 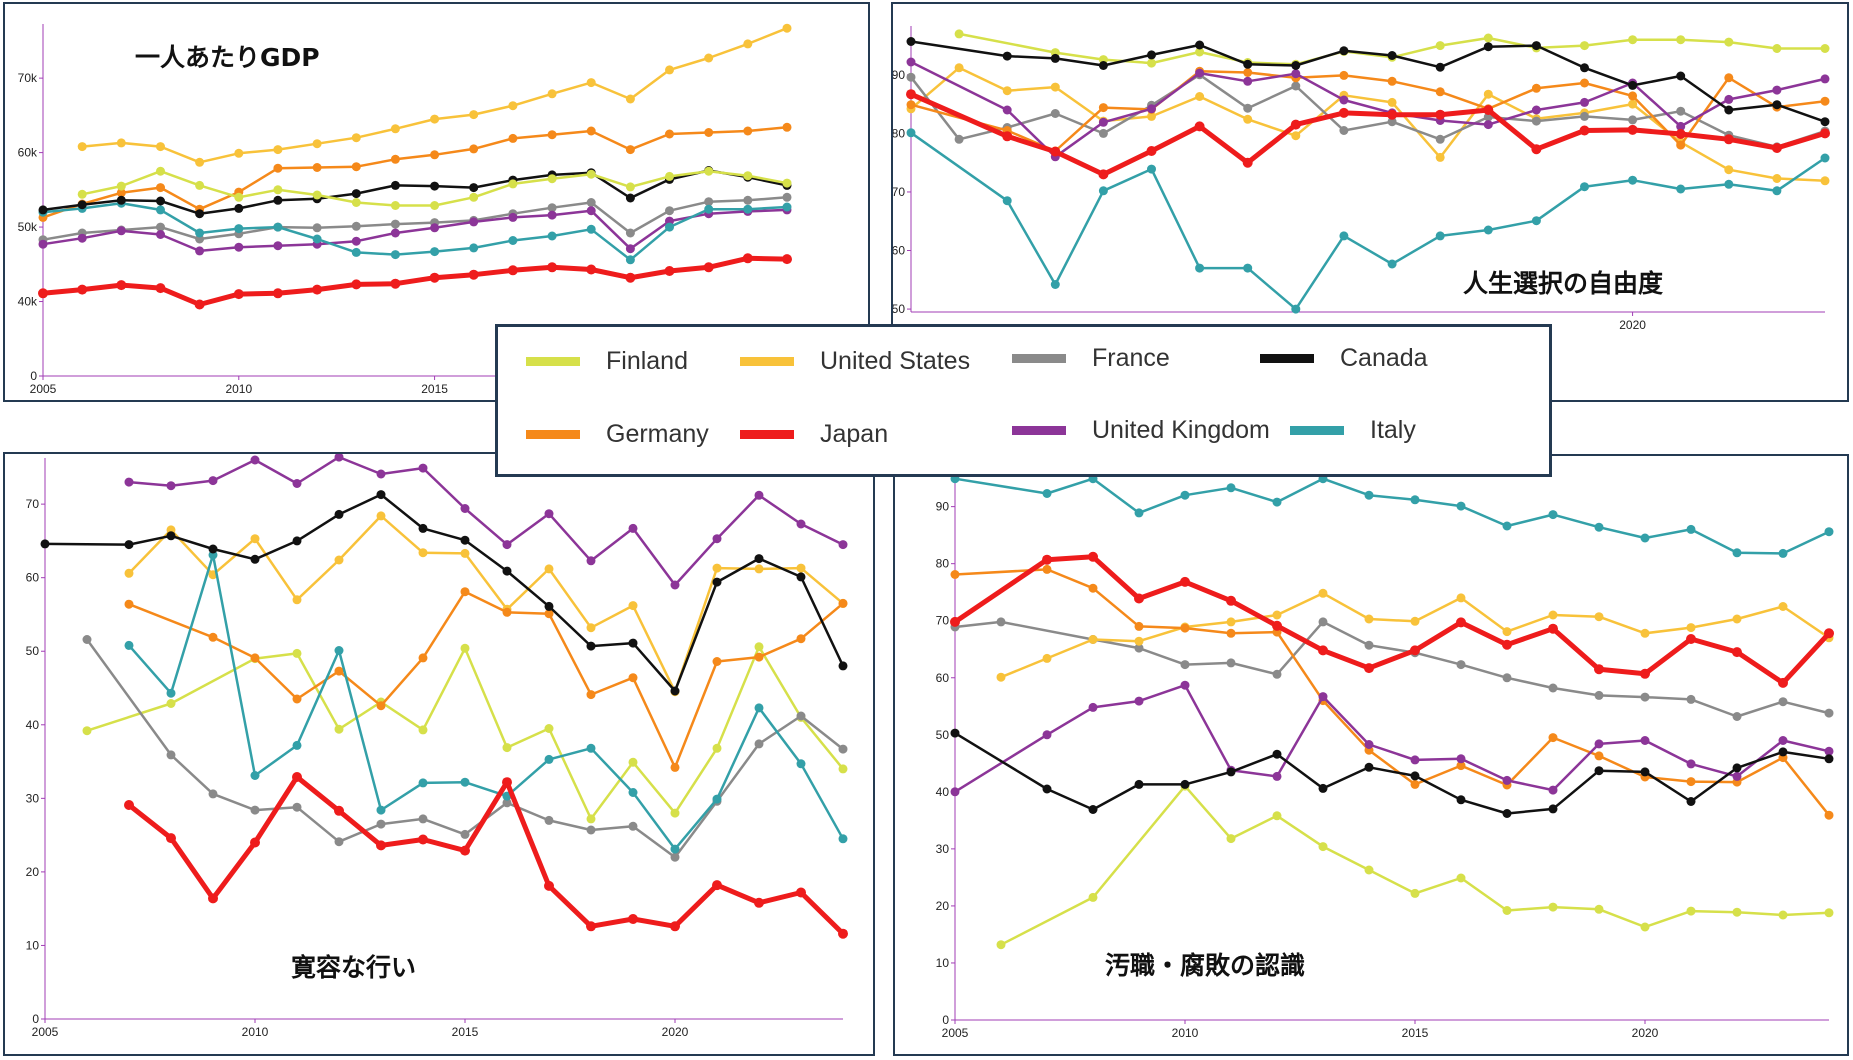 I want to click on legend-label: Finland, so click(x=647, y=360).